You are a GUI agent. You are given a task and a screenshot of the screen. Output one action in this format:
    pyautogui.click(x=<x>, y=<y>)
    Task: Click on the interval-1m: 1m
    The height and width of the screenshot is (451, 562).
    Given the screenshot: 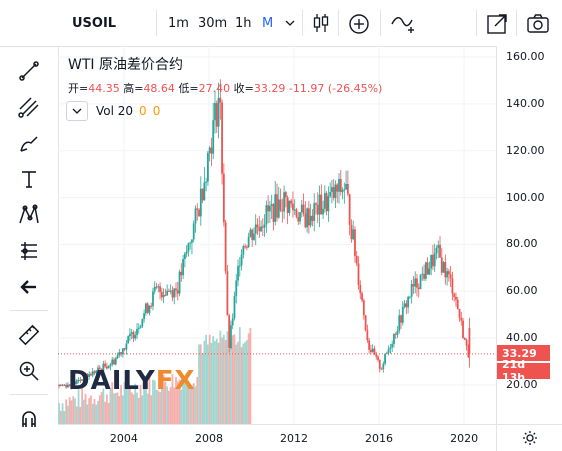 What is the action you would take?
    pyautogui.click(x=178, y=23)
    